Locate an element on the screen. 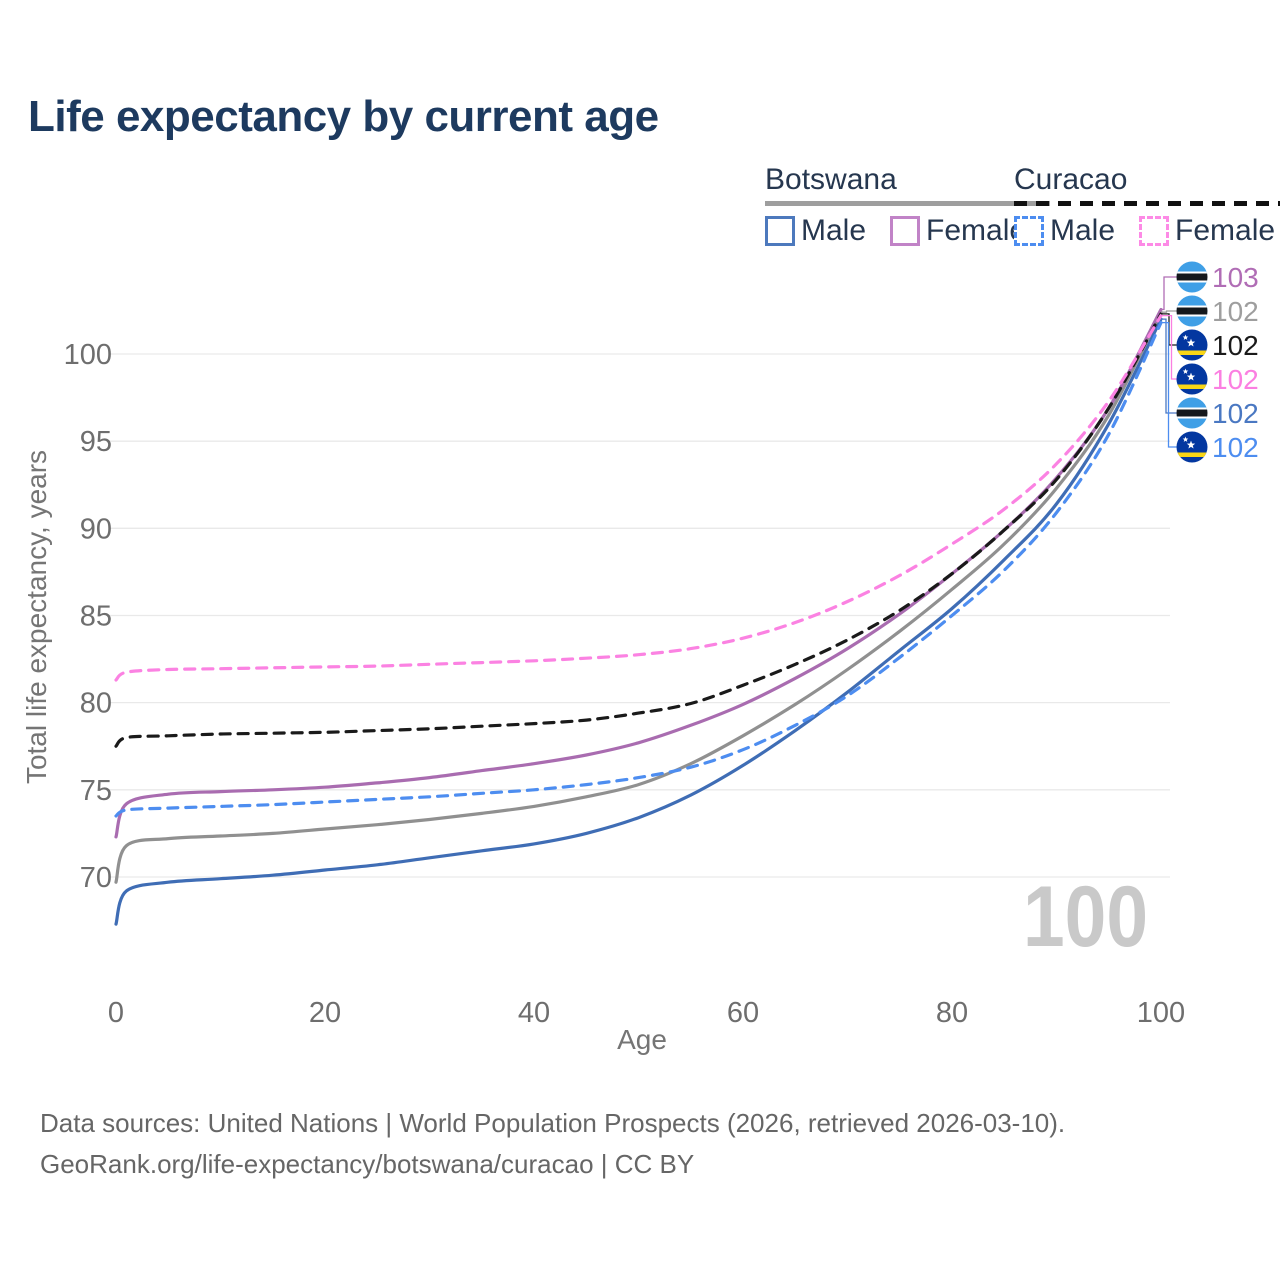 Image resolution: width=1280 pixels, height=1280 pixels. legend-underline-botswana-solid-line is located at coordinates (908, 203).